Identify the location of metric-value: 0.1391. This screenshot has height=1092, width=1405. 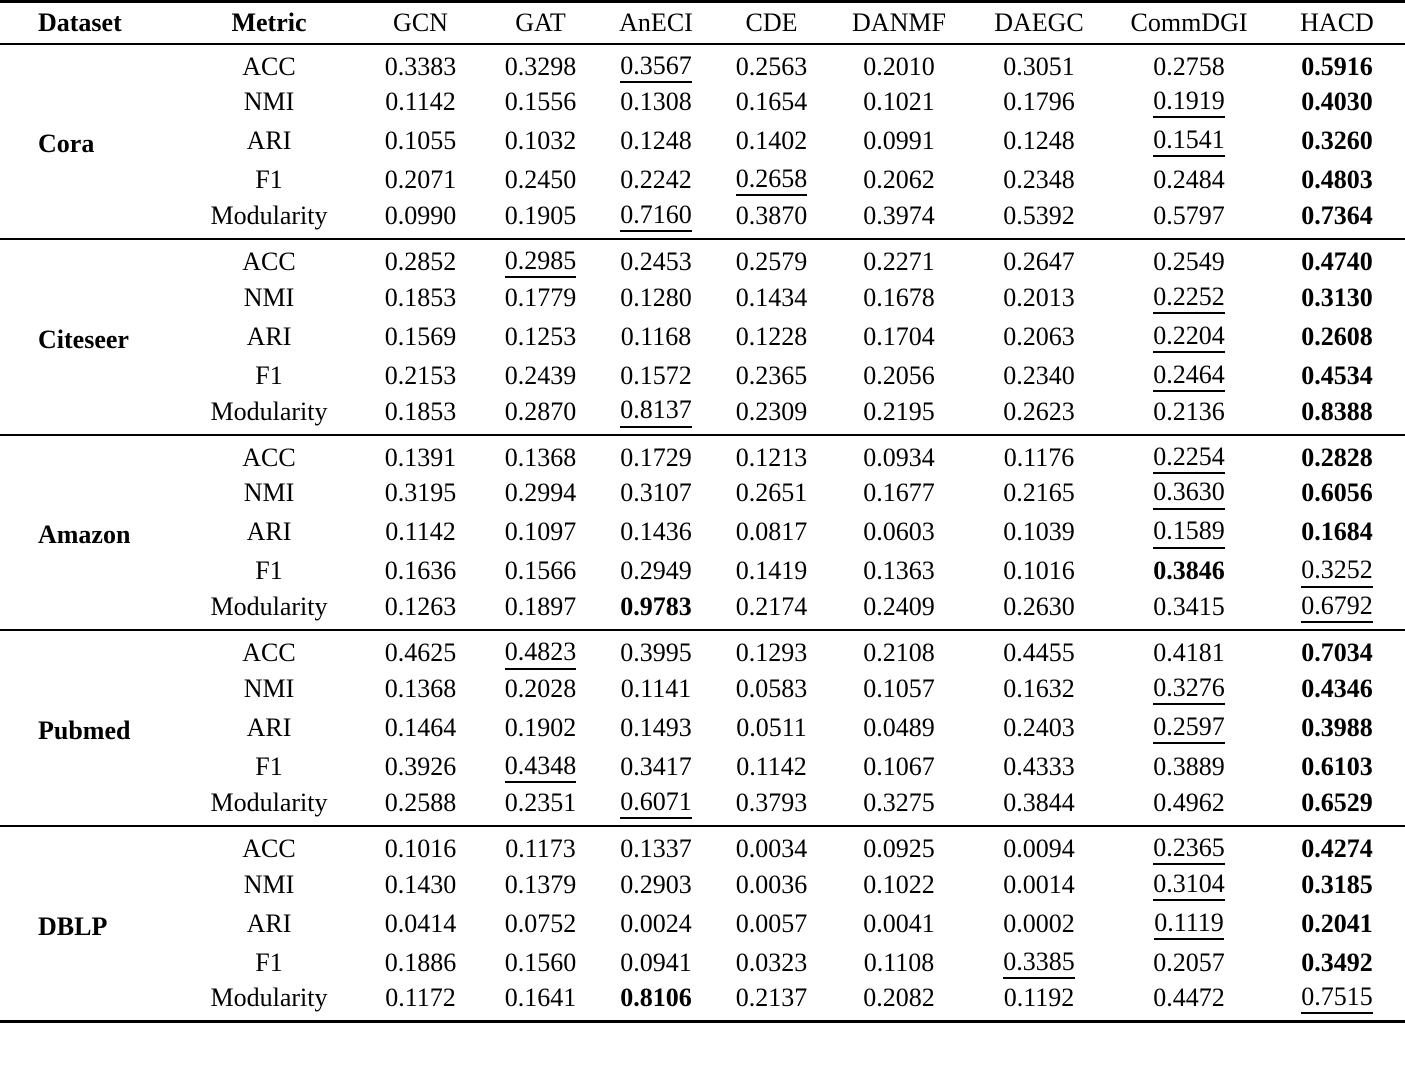
(420, 457).